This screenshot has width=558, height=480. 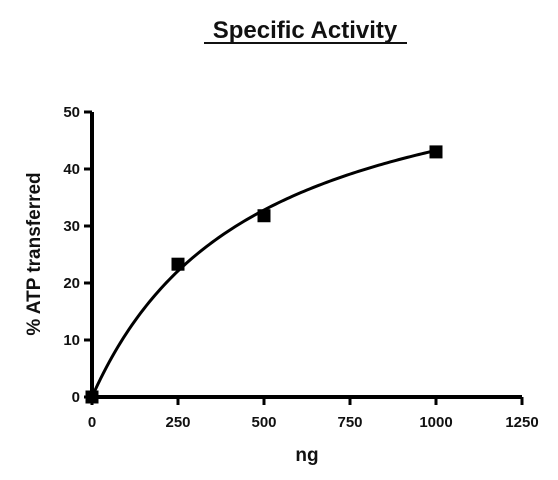 I want to click on y-axis-label: % ATP transferred, so click(x=34, y=253).